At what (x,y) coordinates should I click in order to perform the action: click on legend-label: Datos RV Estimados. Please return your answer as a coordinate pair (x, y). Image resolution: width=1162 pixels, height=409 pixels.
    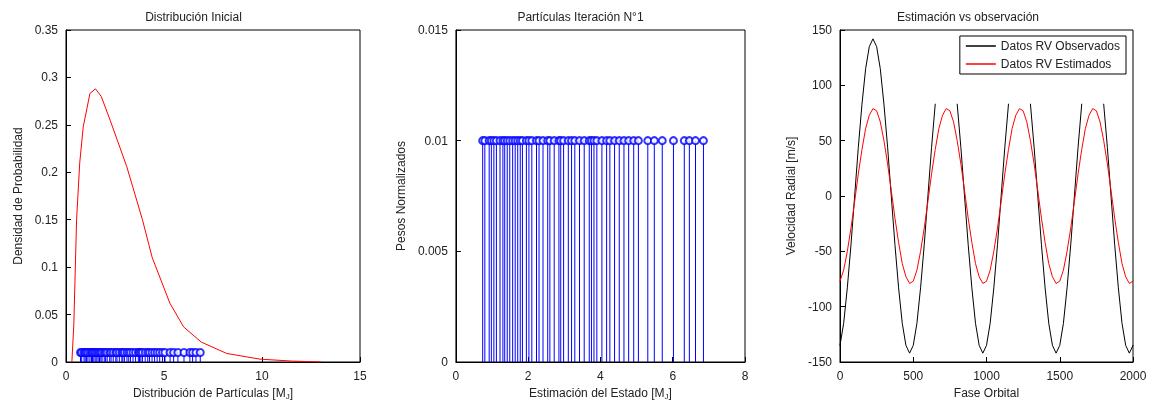
    Looking at the image, I should click on (1056, 64).